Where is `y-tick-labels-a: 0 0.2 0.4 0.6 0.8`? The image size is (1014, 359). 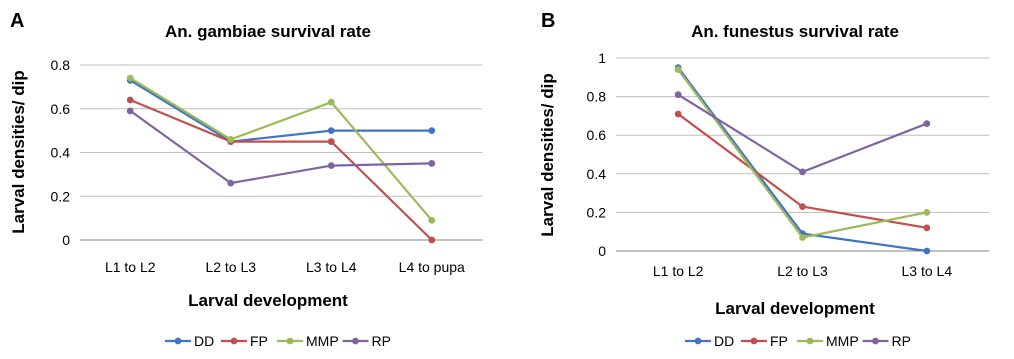 y-tick-labels-a: 0 0.2 0.4 0.6 0.8 is located at coordinates (61, 152).